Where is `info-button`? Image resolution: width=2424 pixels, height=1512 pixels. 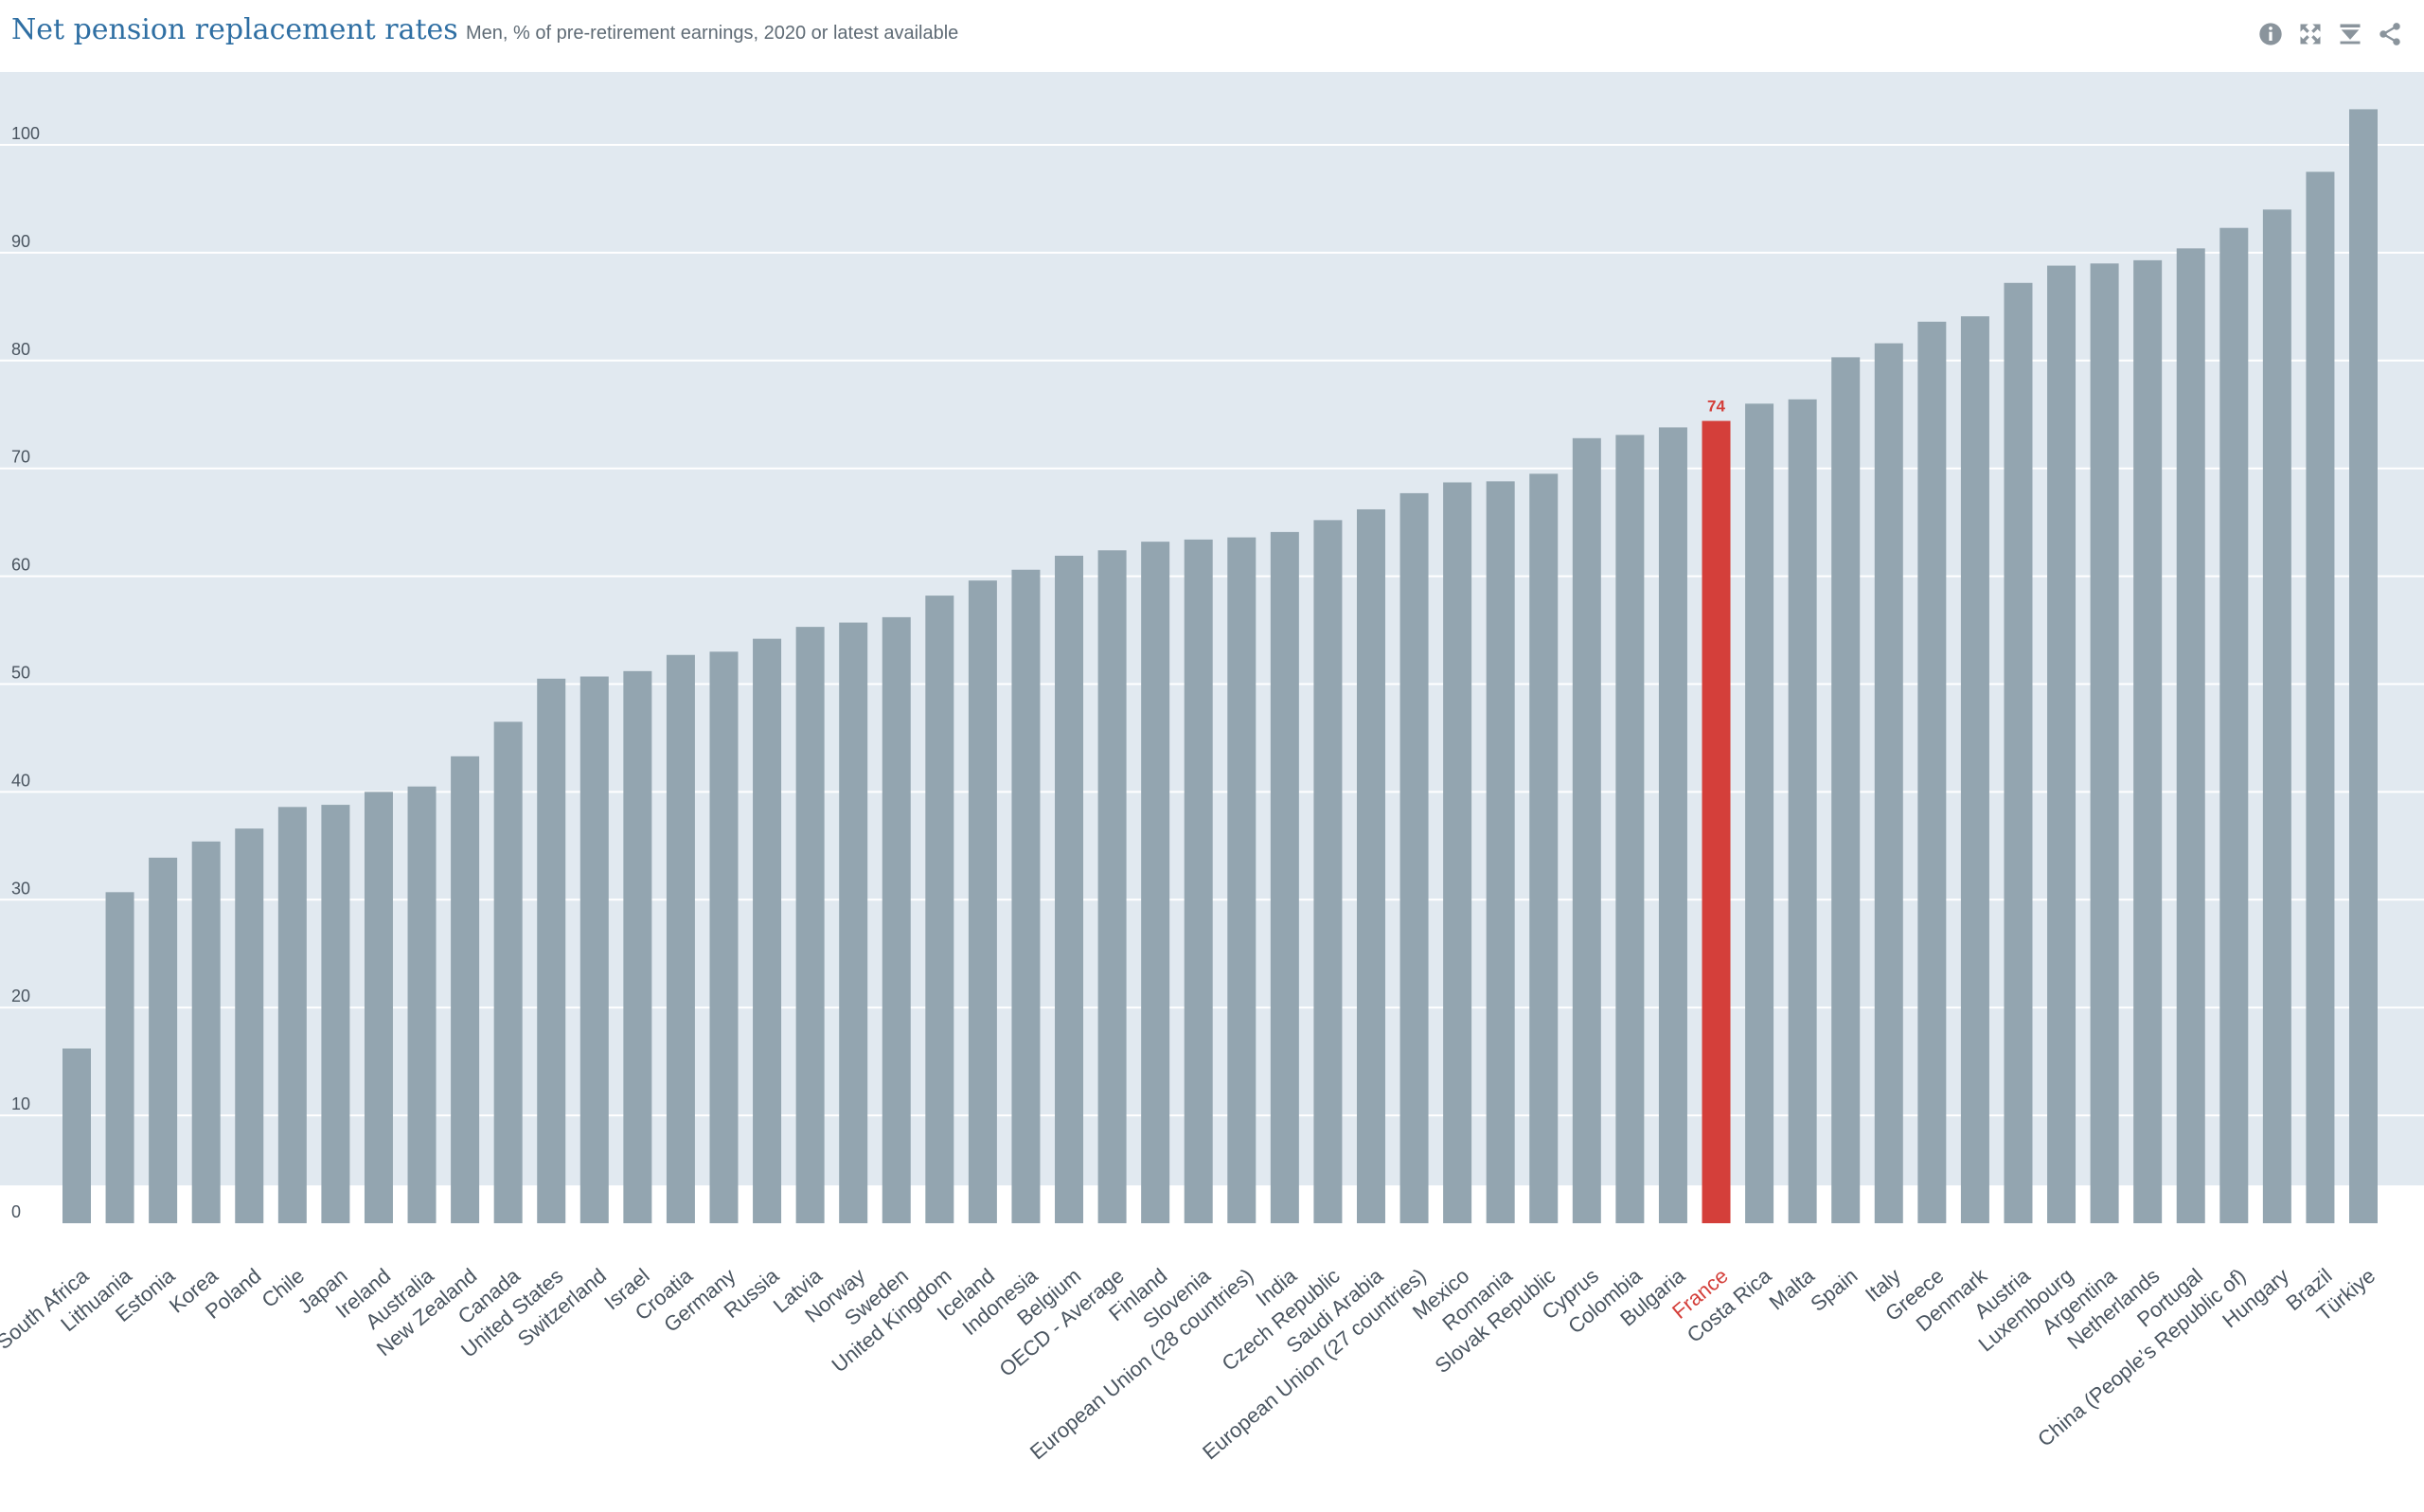
info-button is located at coordinates (2270, 34).